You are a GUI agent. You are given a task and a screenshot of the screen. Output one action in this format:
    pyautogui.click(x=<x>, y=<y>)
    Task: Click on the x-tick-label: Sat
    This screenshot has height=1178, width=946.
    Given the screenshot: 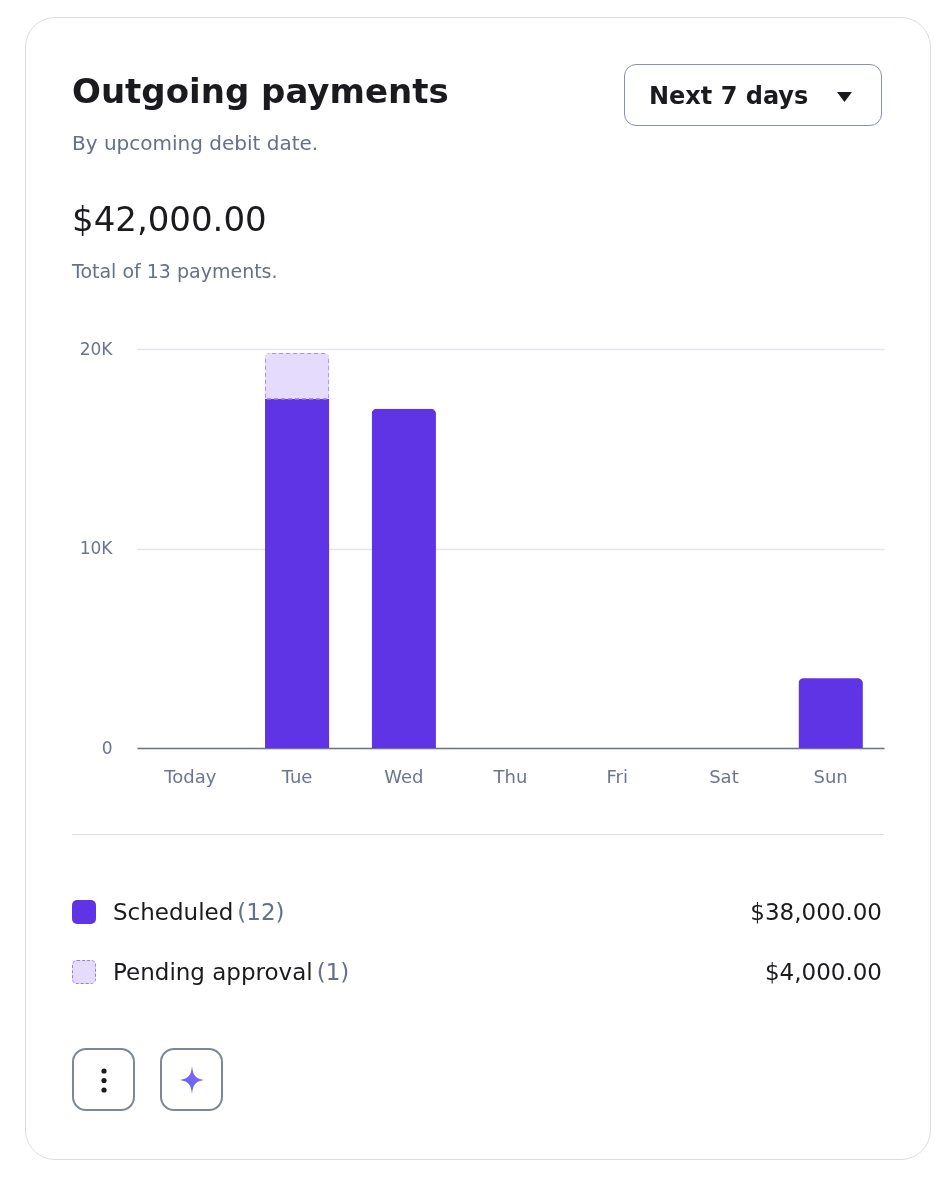 What is the action you would take?
    pyautogui.click(x=724, y=776)
    